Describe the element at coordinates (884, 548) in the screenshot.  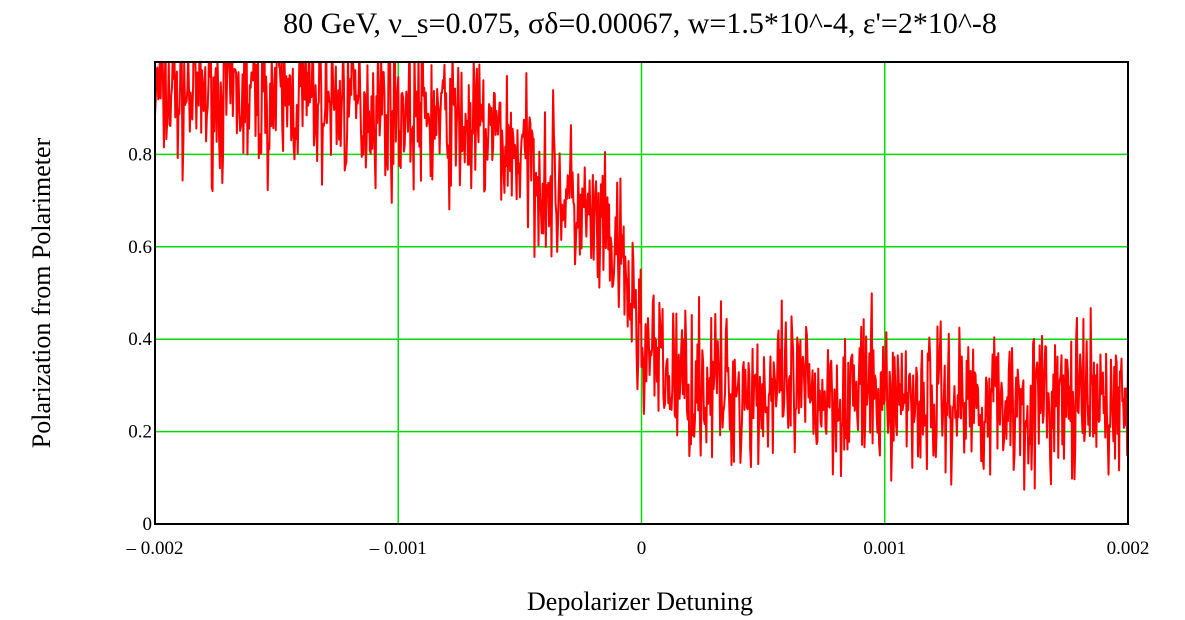
I see `x-tick-label: 0.001` at that location.